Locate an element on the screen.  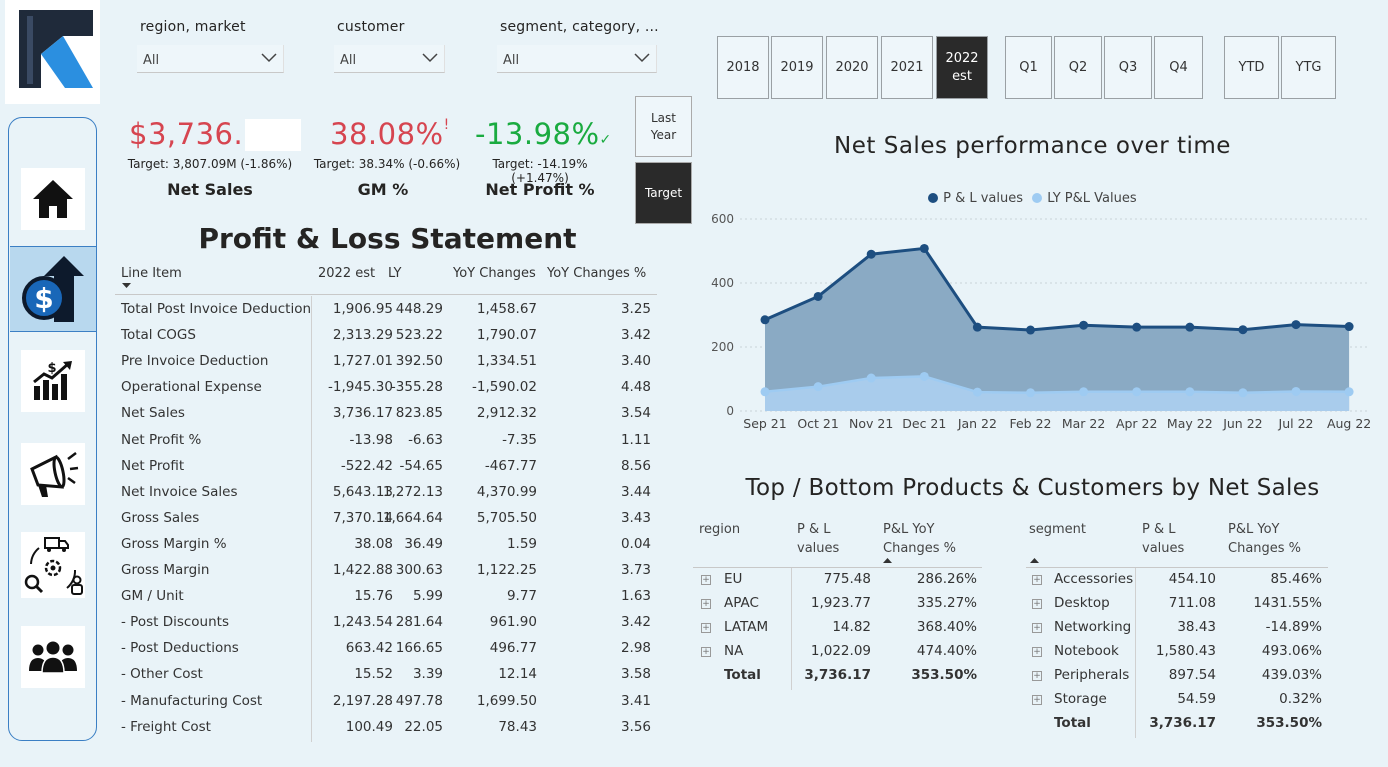
segment-table-row: + Notebook 1,580.43 493.06% is located at coordinates (1177, 652).